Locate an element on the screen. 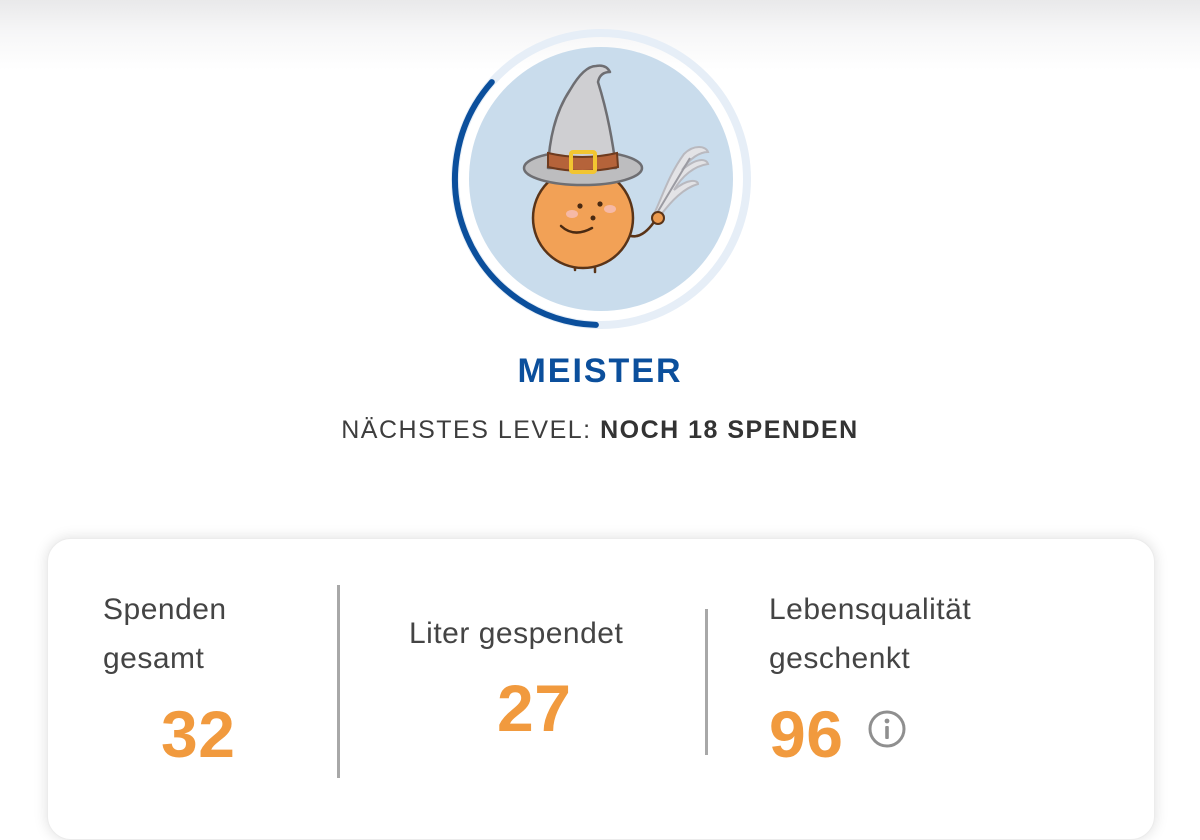 The height and width of the screenshot is (840, 1200). stat-liters-donated-label: Liter gespendet is located at coordinates (516, 633).